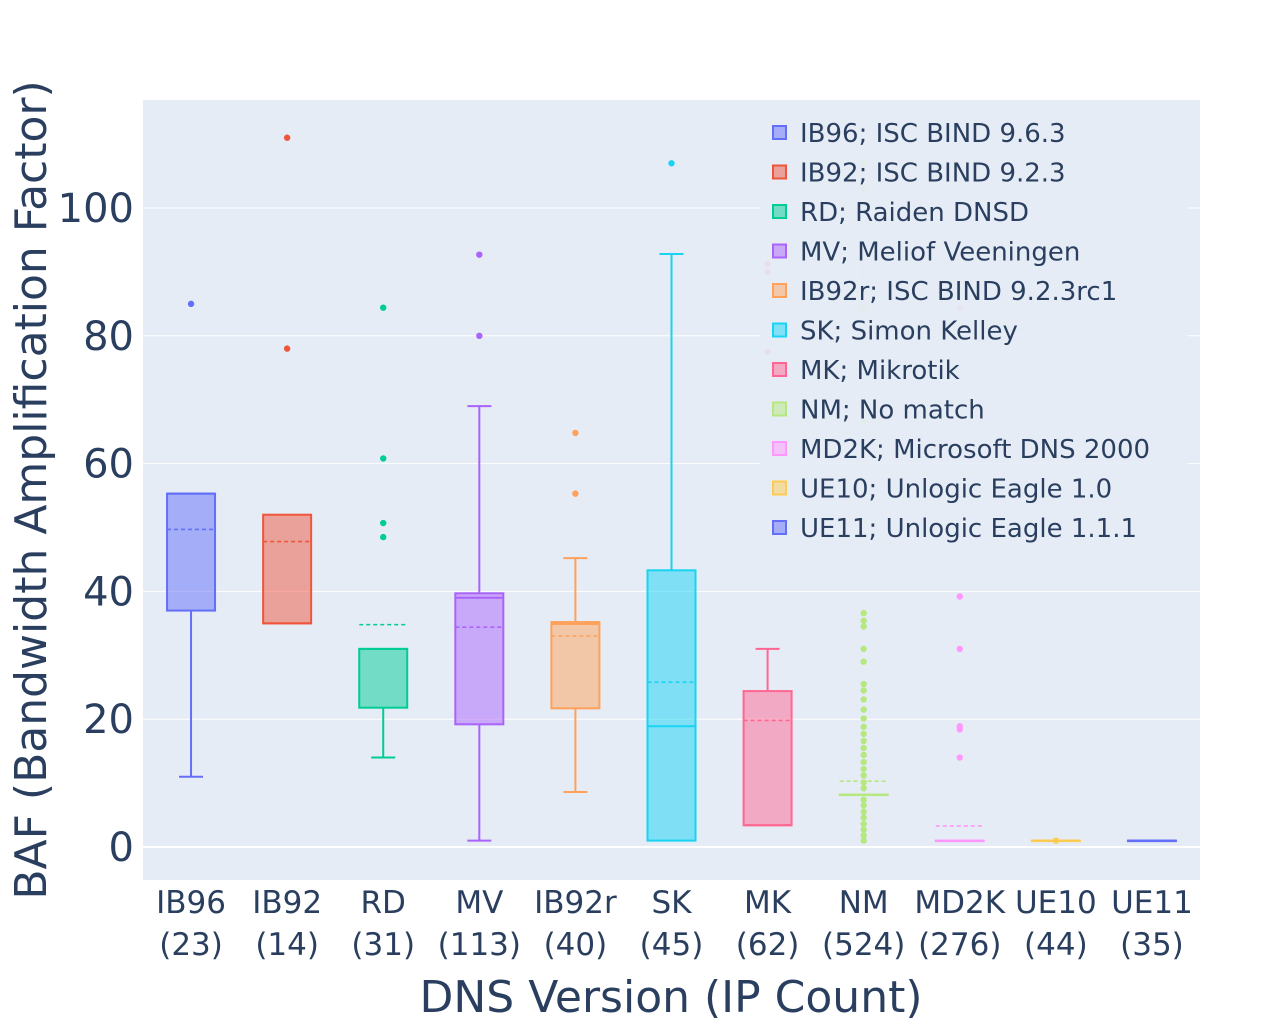 This screenshot has width=1280, height=1024. Describe the element at coordinates (383, 903) in the screenshot. I see `x-tick-label: RD` at that location.